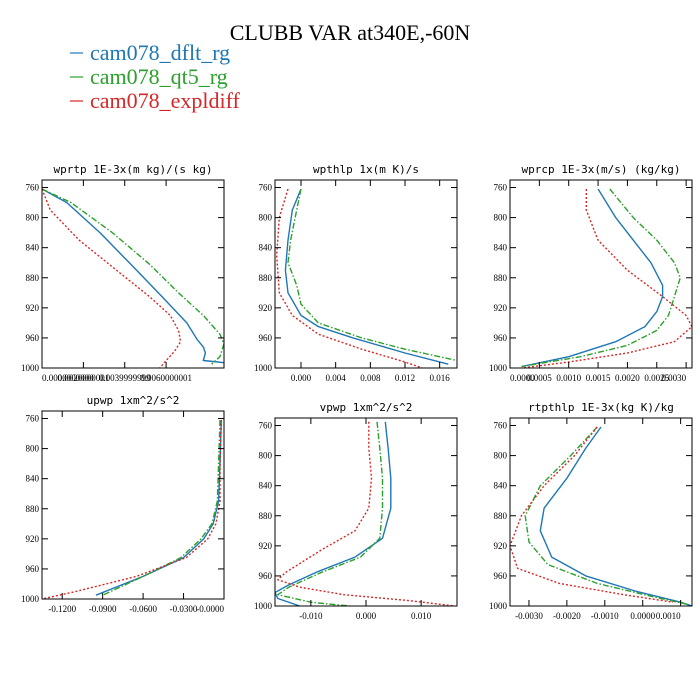  Describe the element at coordinates (673, 378) in the screenshot. I see `x-tick-label: 0.0030` at that location.